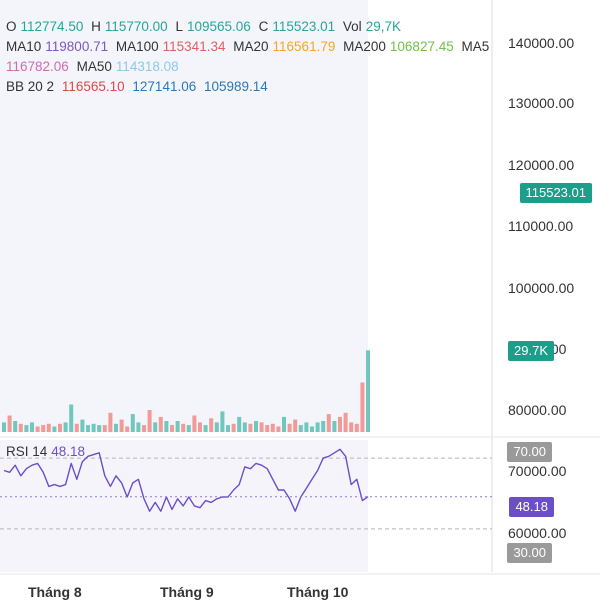  Describe the element at coordinates (137, 46) in the screenshot. I see `ma100-label: MA100` at that location.